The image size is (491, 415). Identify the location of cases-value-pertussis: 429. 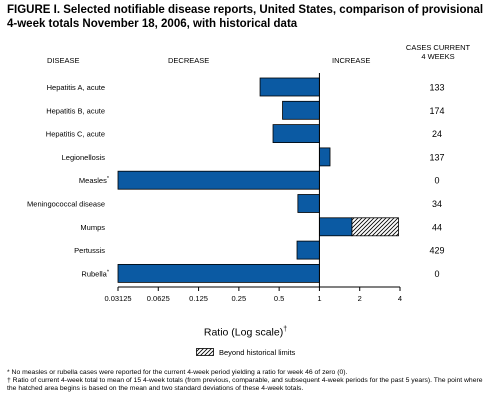
(436, 251).